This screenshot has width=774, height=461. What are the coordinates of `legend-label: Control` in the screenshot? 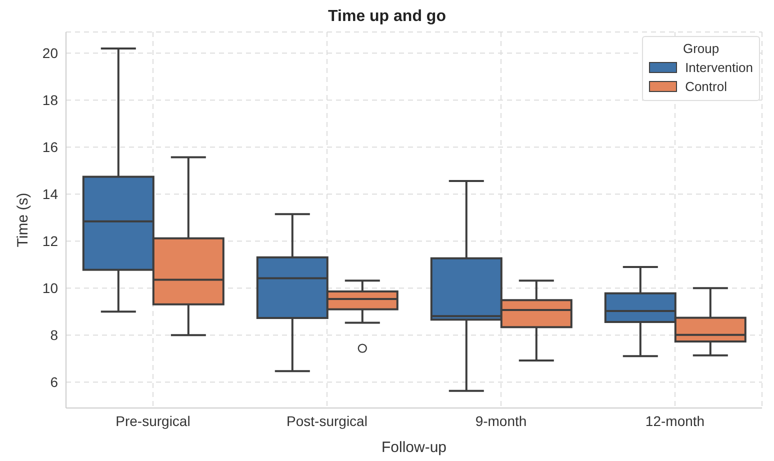 It's located at (706, 86).